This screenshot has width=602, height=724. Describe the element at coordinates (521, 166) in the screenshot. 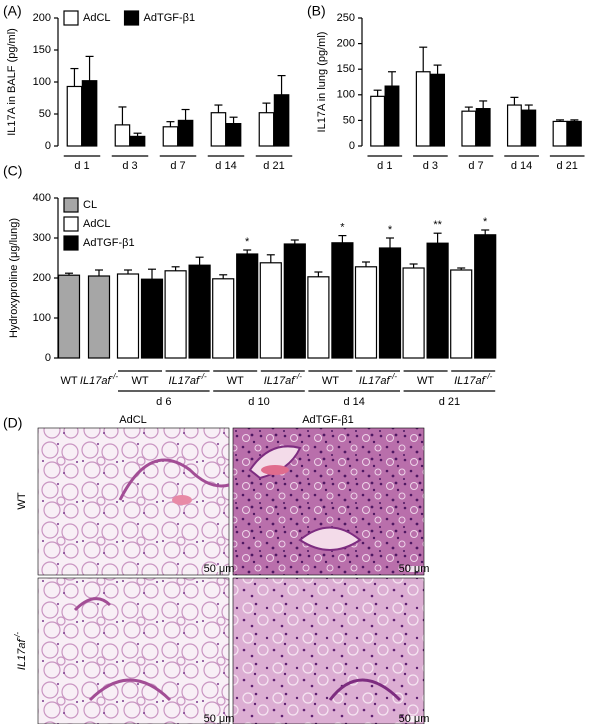

I see `x-tick-label: d 14` at that location.